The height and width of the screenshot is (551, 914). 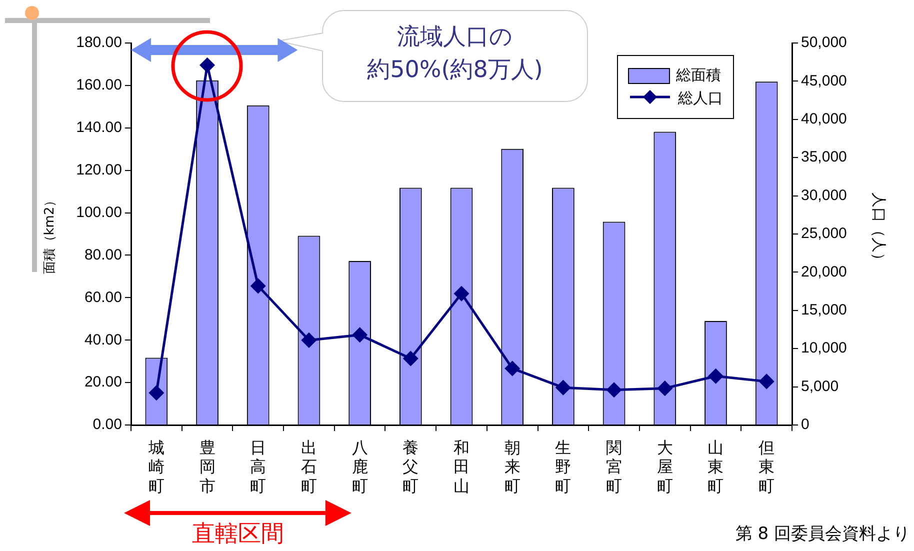 I want to click on x-tick-label: 八鹿町, so click(x=360, y=468).